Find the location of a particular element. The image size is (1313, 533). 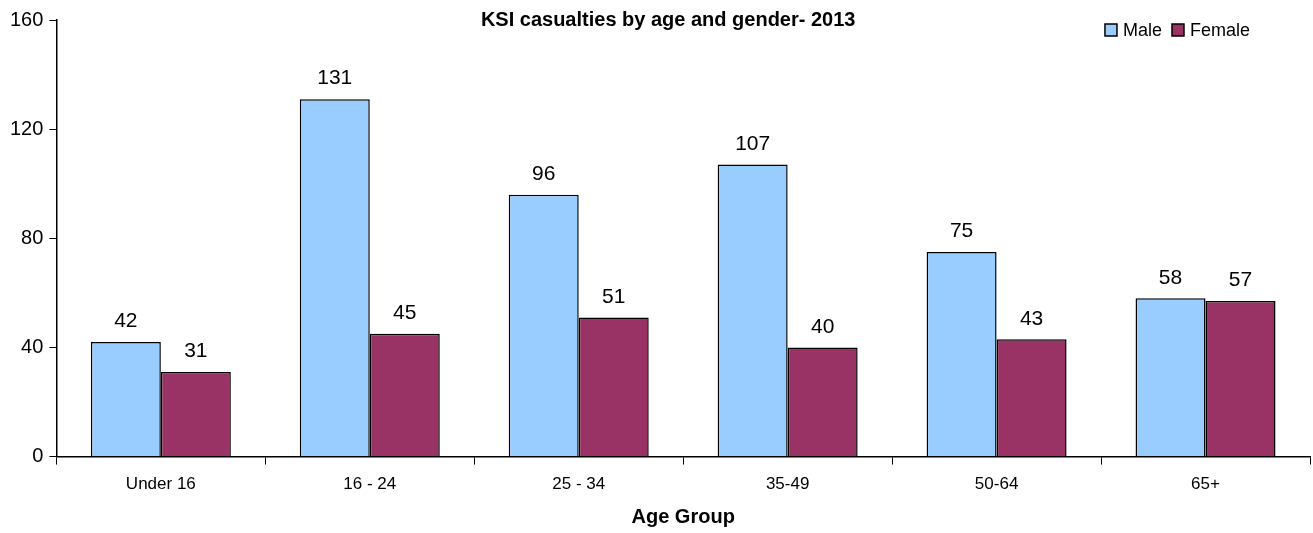

x-tick-label: 16 - 24 is located at coordinates (370, 484).